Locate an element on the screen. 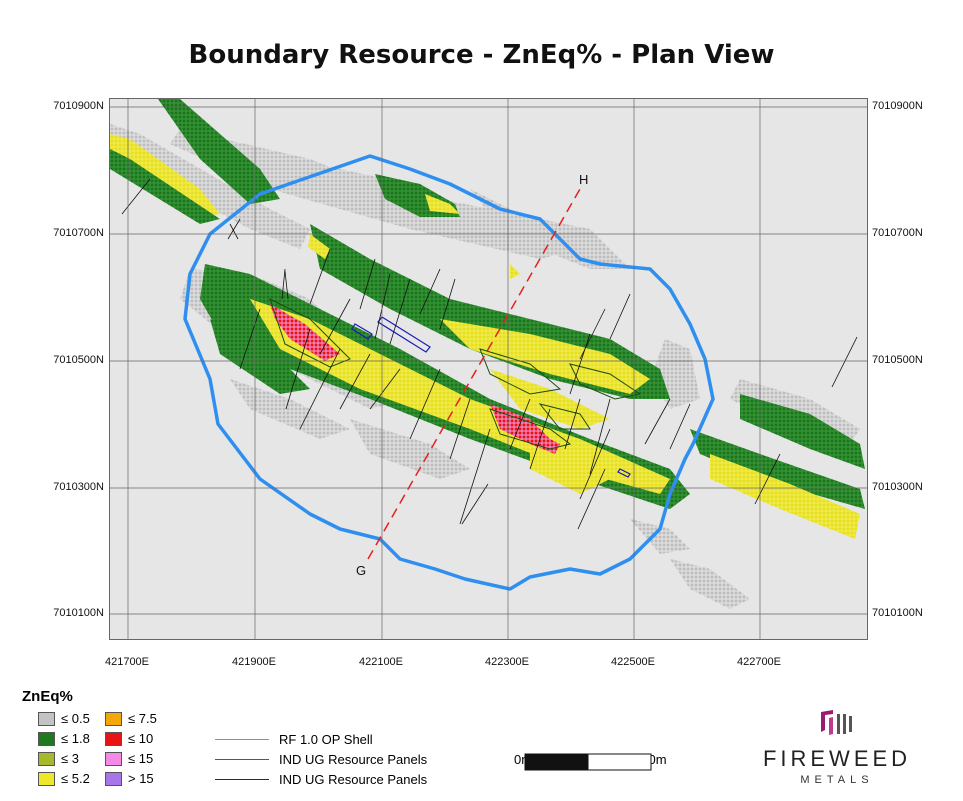 Image resolution: width=963 pixels, height=801 pixels. legend-label: ≤ 10 is located at coordinates (141, 738).